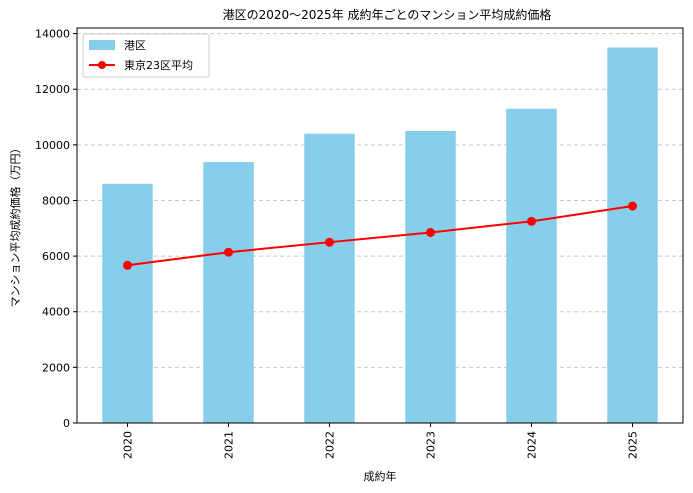 The height and width of the screenshot is (493, 693). What do you see at coordinates (56, 200) in the screenshot?
I see `y-tick-label: 8000` at bounding box center [56, 200].